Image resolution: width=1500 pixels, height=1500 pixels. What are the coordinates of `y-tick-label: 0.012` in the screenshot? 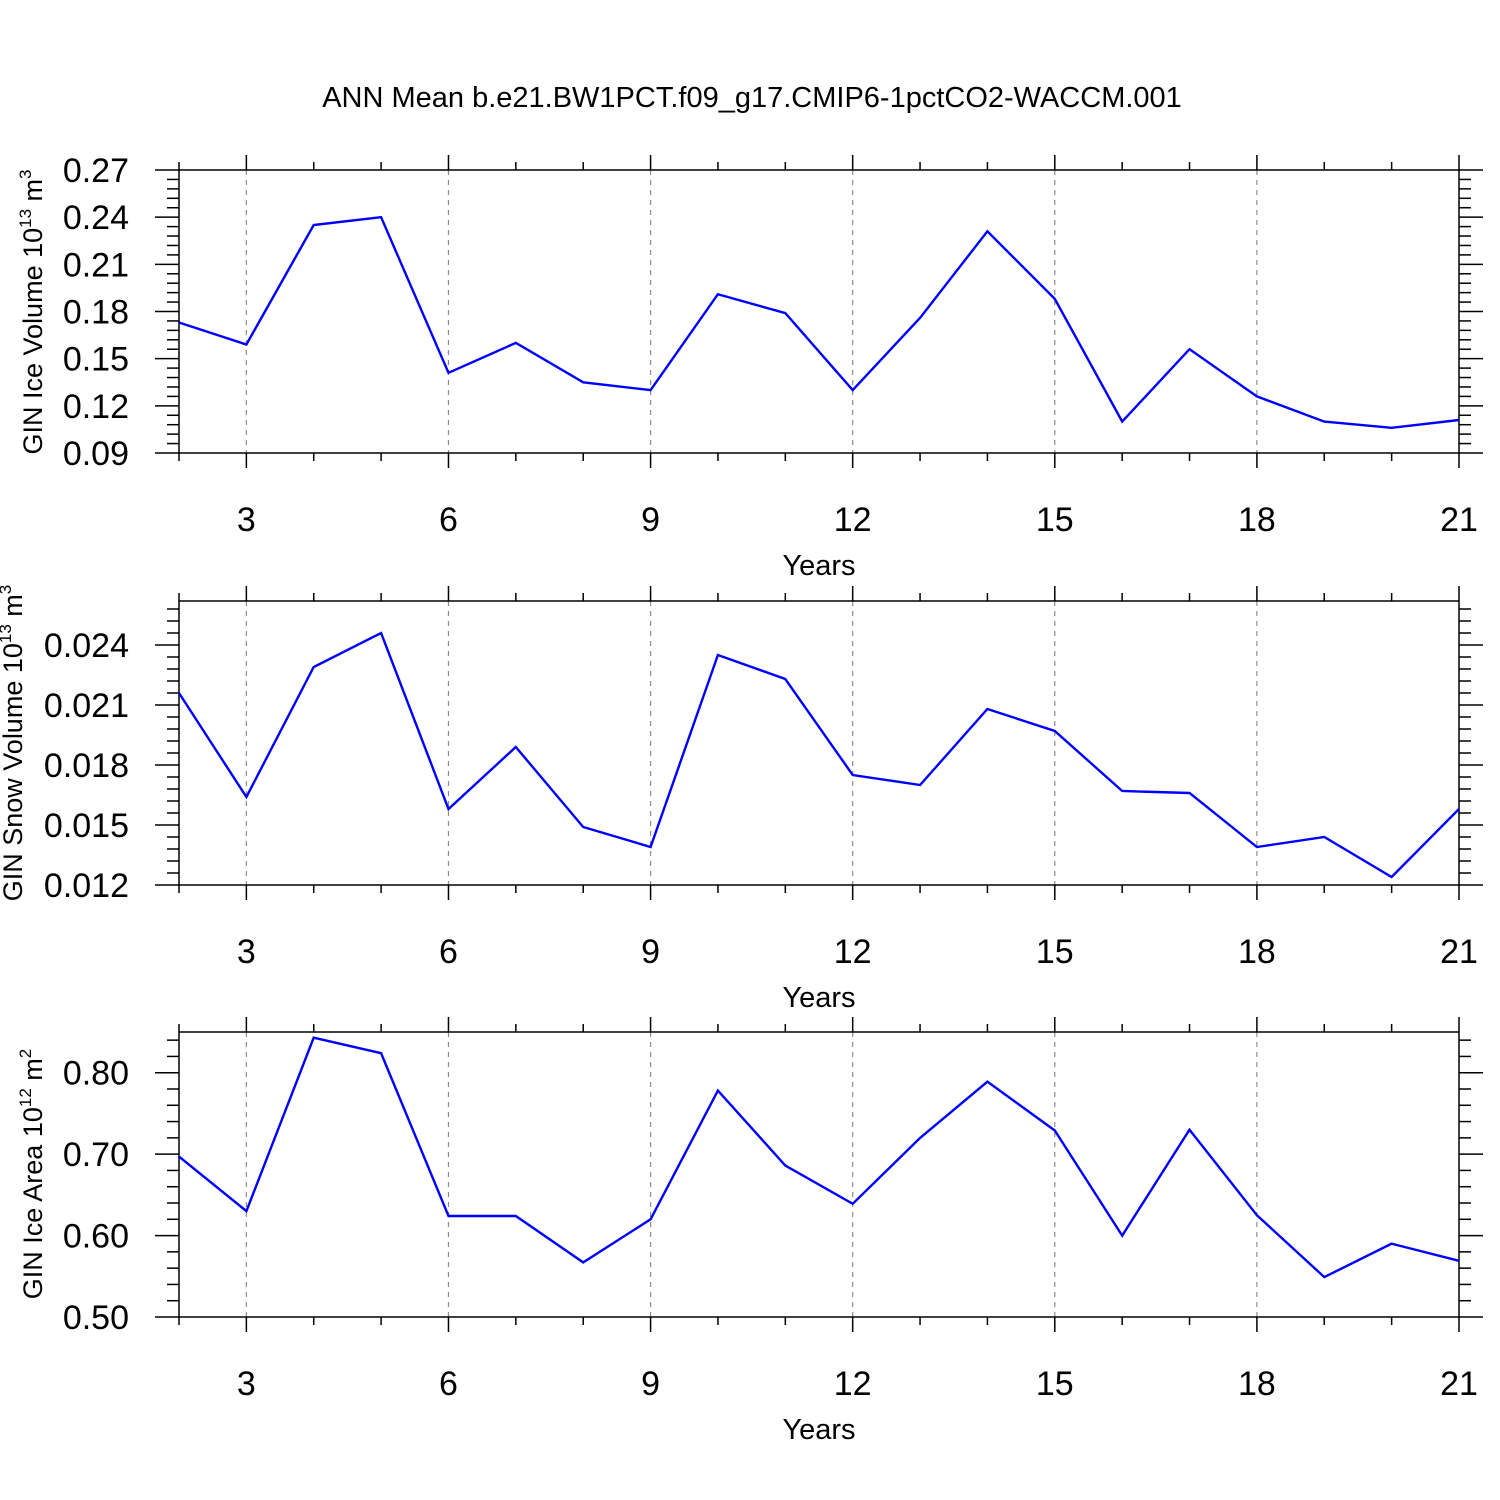 It's located at (86, 886).